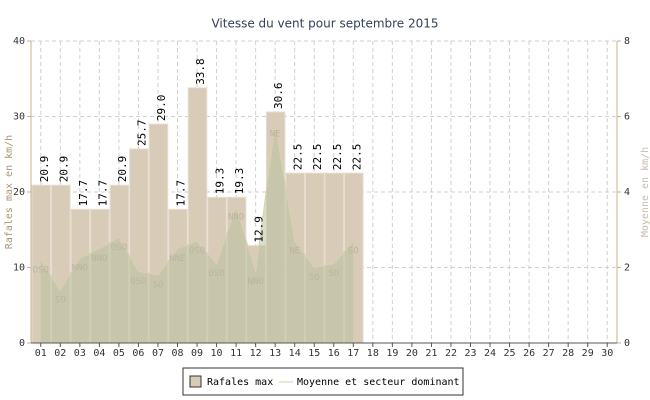 This screenshot has height=400, width=650. What do you see at coordinates (19, 268) in the screenshot?
I see `y-tick-label: 10` at bounding box center [19, 268].